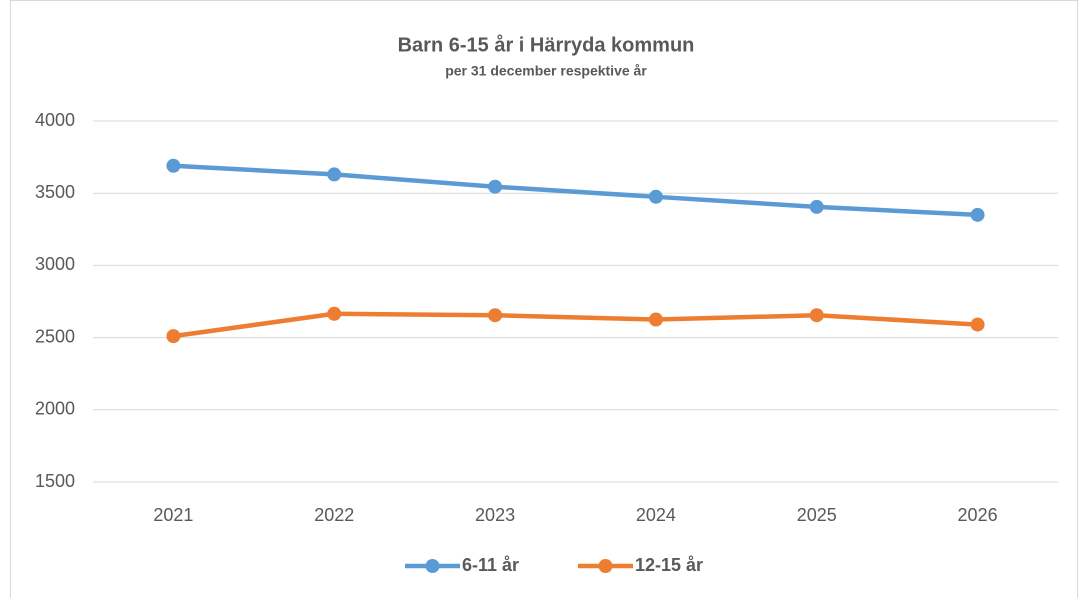  Describe the element at coordinates (669, 565) in the screenshot. I see `legend-label: 12-15 år` at that location.